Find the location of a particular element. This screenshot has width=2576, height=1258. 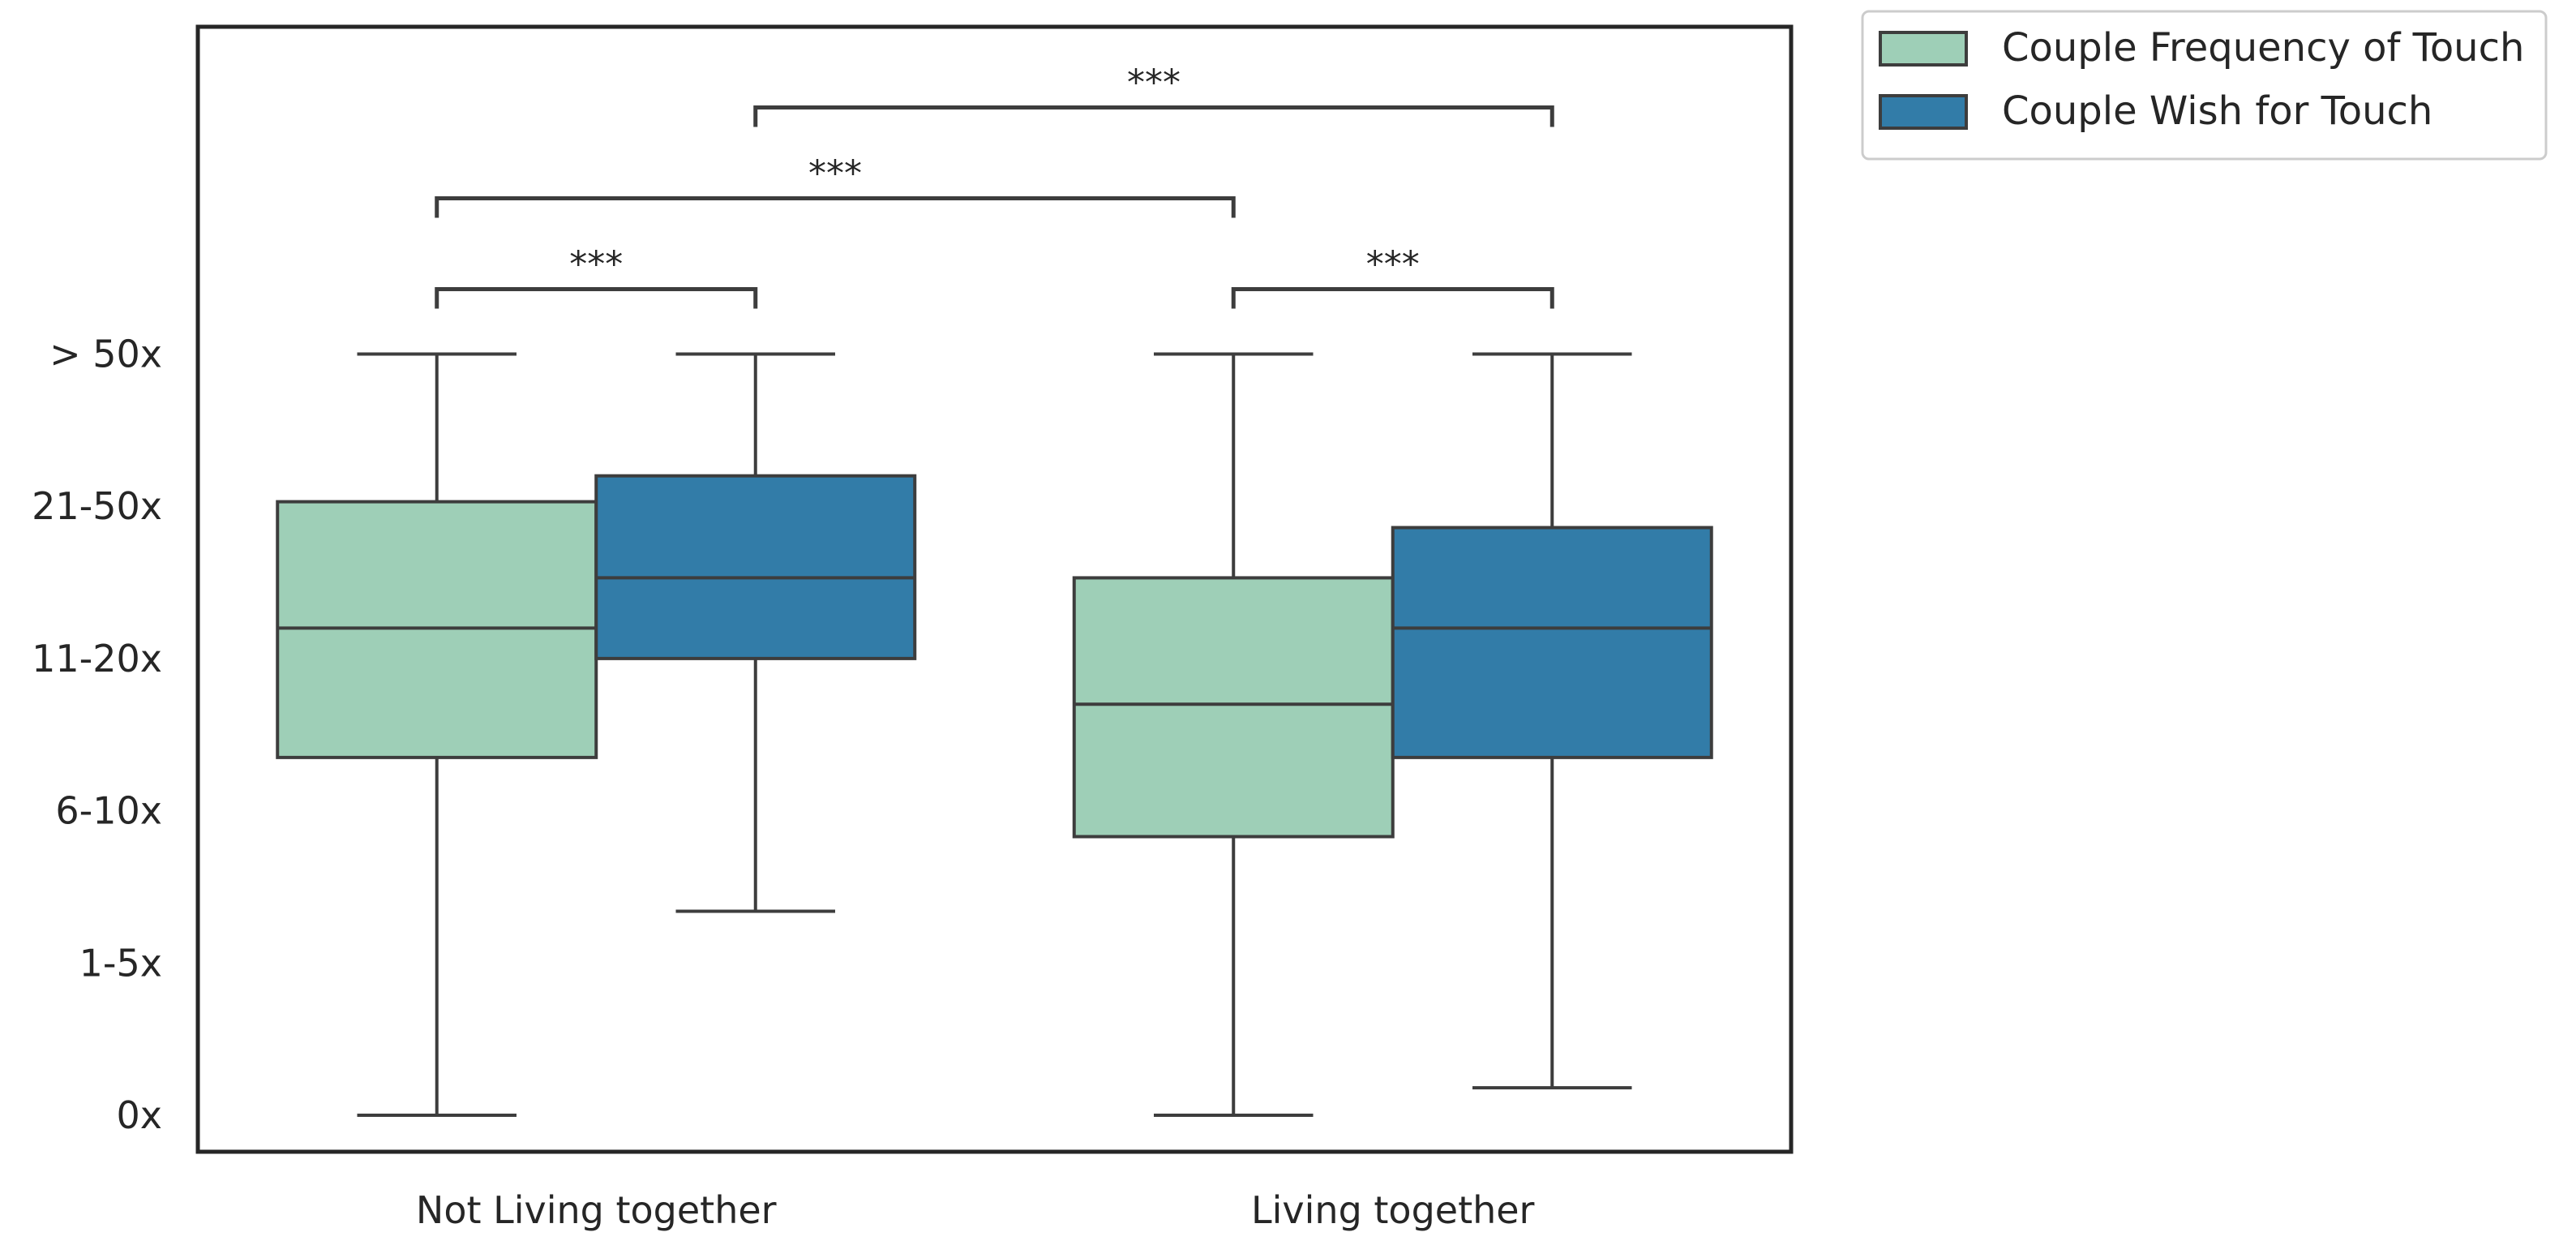

legend-label: Couple Wish for Touch is located at coordinates (2217, 111).